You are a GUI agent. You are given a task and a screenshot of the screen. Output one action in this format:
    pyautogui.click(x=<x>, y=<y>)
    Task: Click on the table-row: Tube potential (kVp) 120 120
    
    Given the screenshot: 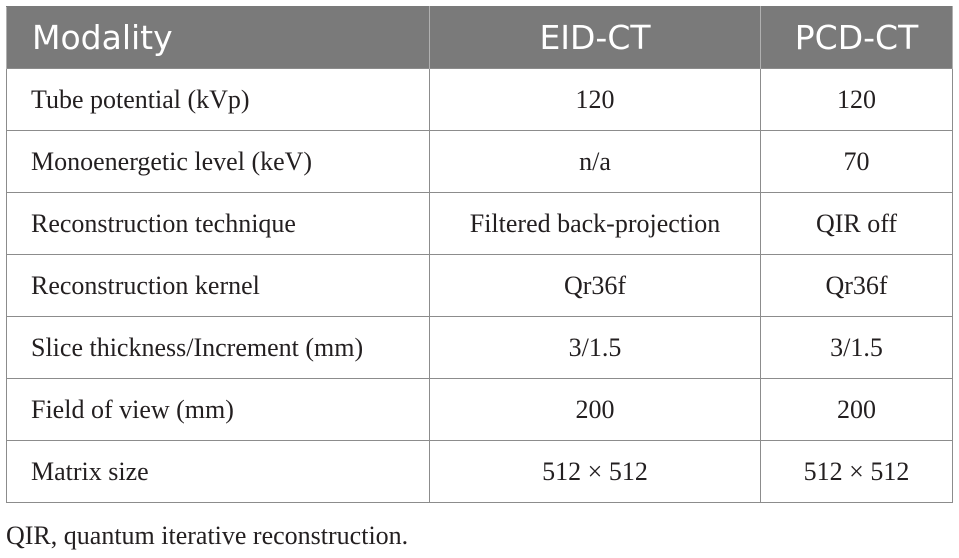 What is the action you would take?
    pyautogui.click(x=479, y=99)
    